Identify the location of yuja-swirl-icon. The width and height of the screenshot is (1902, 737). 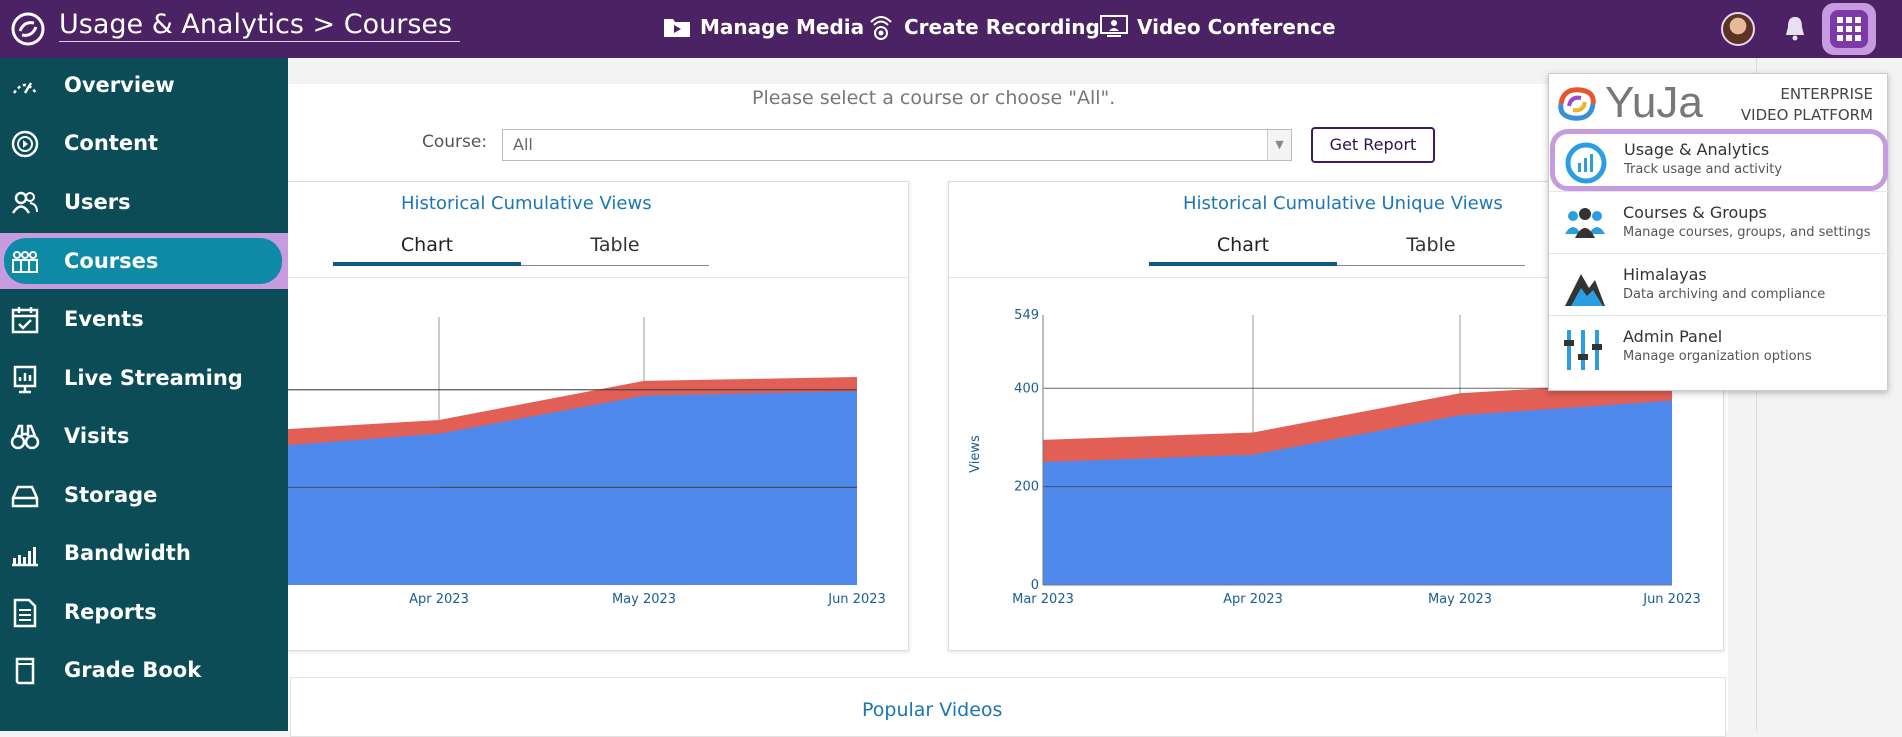
(1577, 104).